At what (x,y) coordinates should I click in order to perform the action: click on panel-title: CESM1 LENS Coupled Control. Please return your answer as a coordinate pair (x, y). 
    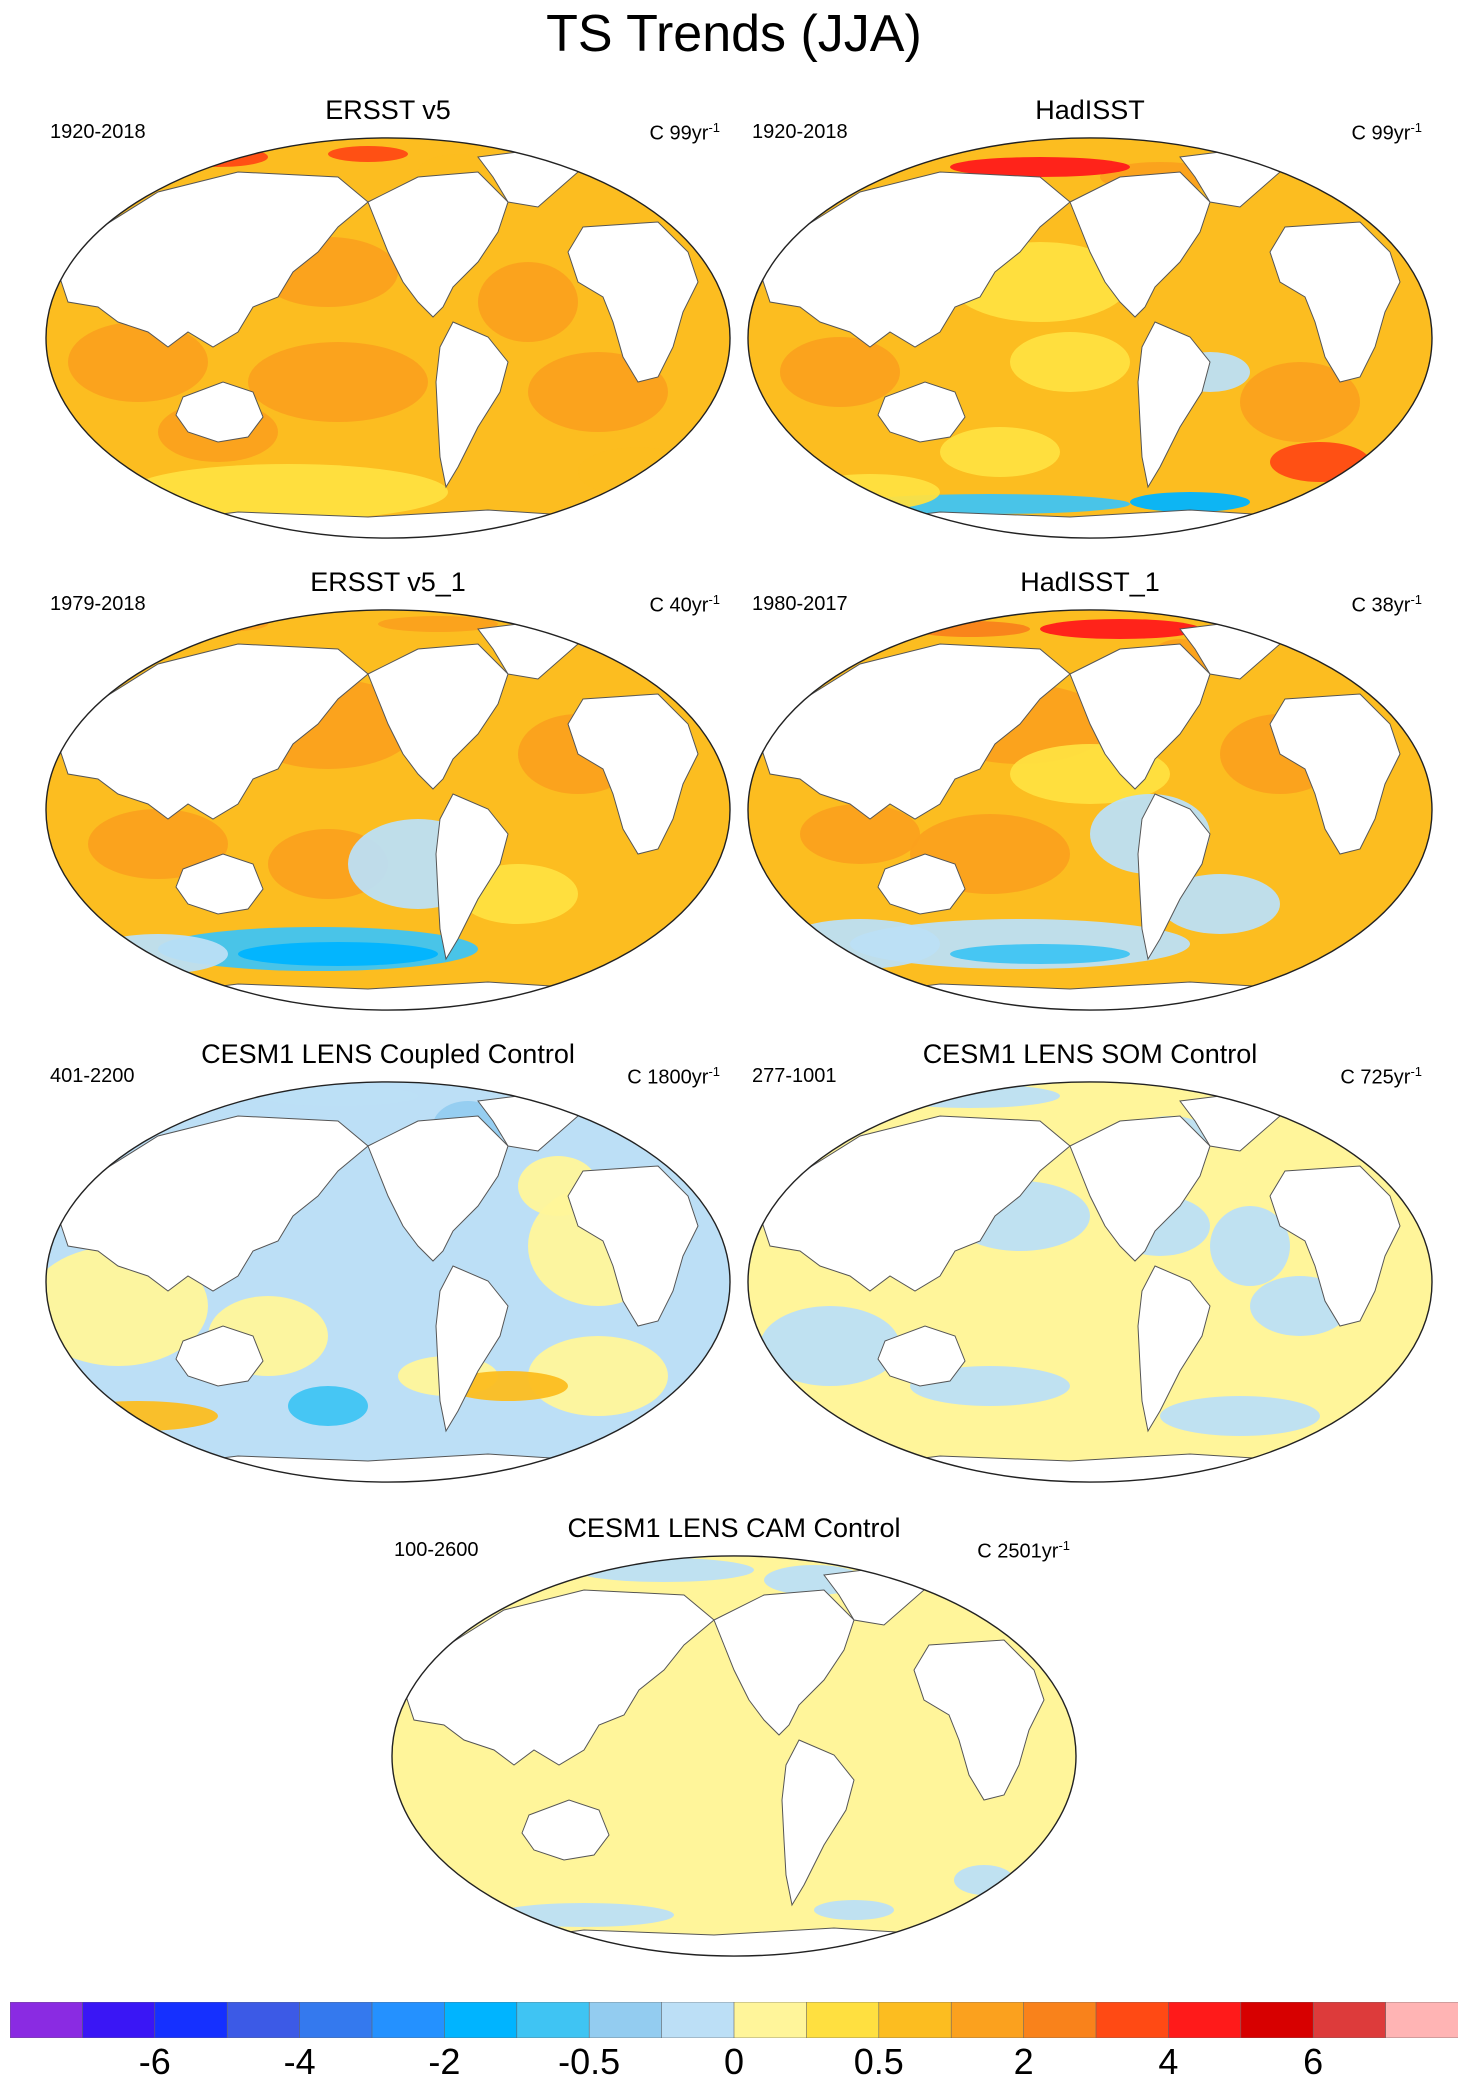
    Looking at the image, I should click on (388, 1054).